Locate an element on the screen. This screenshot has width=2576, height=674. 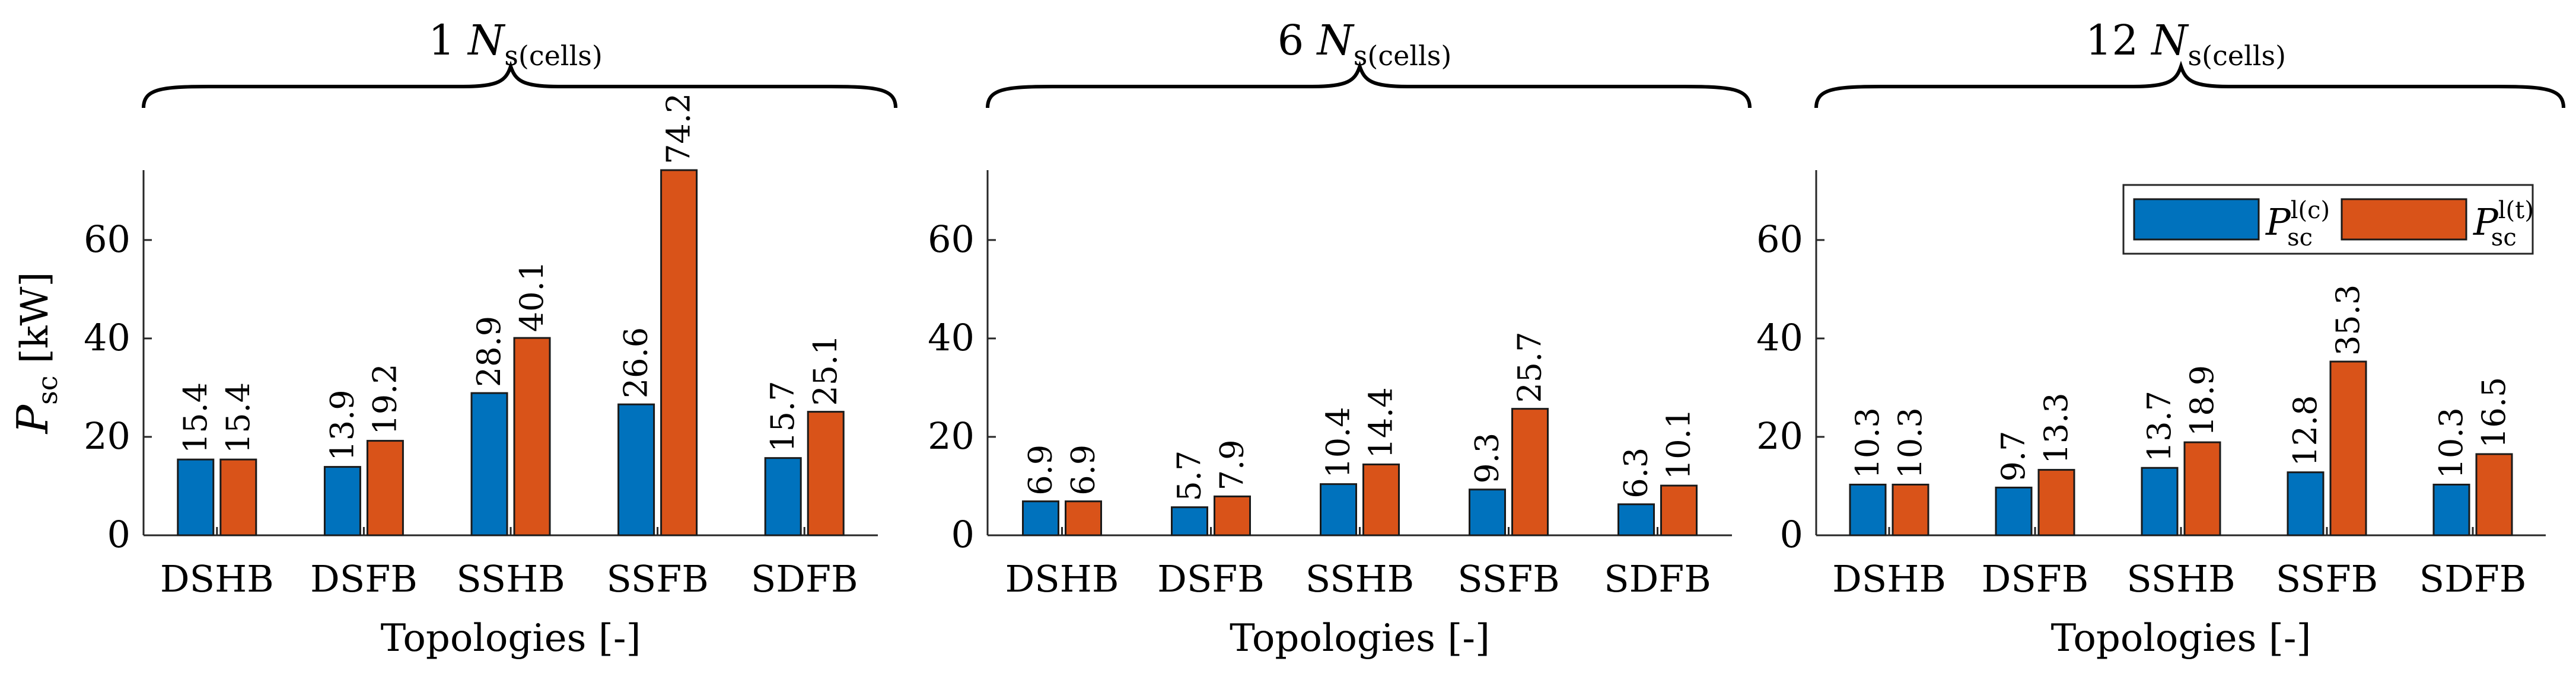
data-label: 25.7 is located at coordinates (1530, 367).